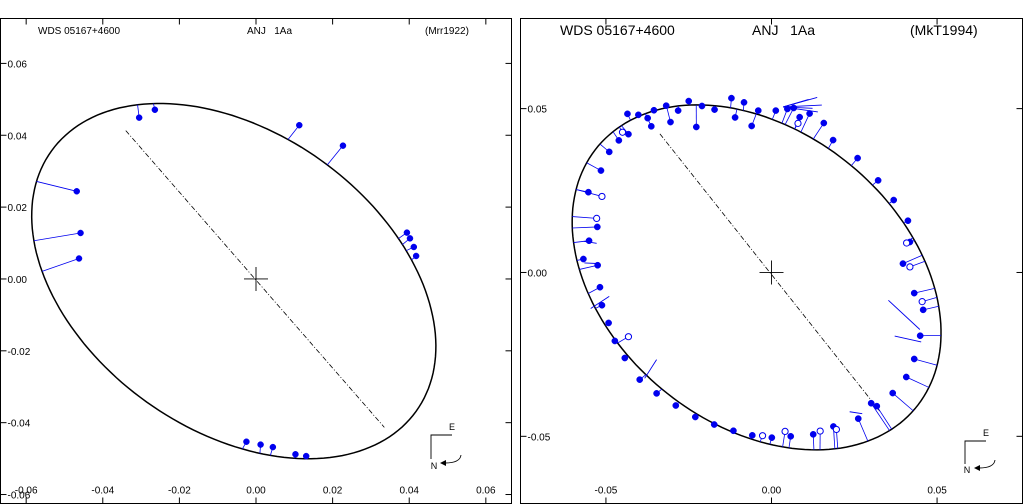  What do you see at coordinates (18, 136) in the screenshot?
I see `y-tick-label: 0.04` at bounding box center [18, 136].